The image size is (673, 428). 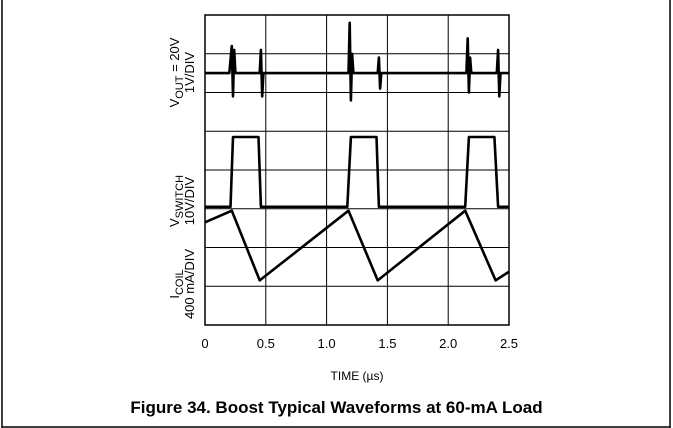 I want to click on trace-icoil, so click(x=357, y=245).